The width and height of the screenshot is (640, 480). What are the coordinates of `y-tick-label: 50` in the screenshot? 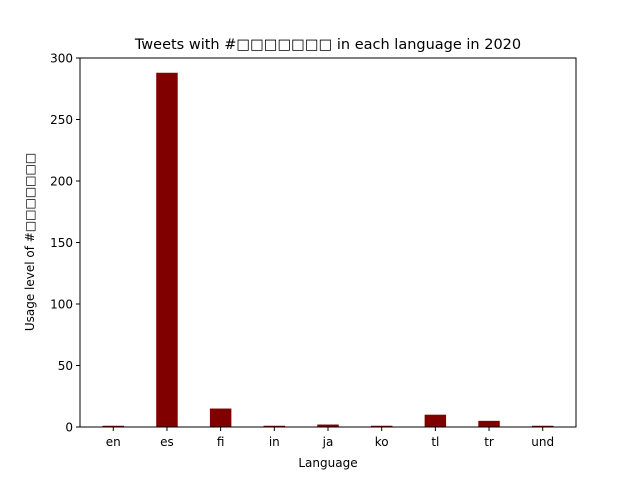 It's located at (65, 366).